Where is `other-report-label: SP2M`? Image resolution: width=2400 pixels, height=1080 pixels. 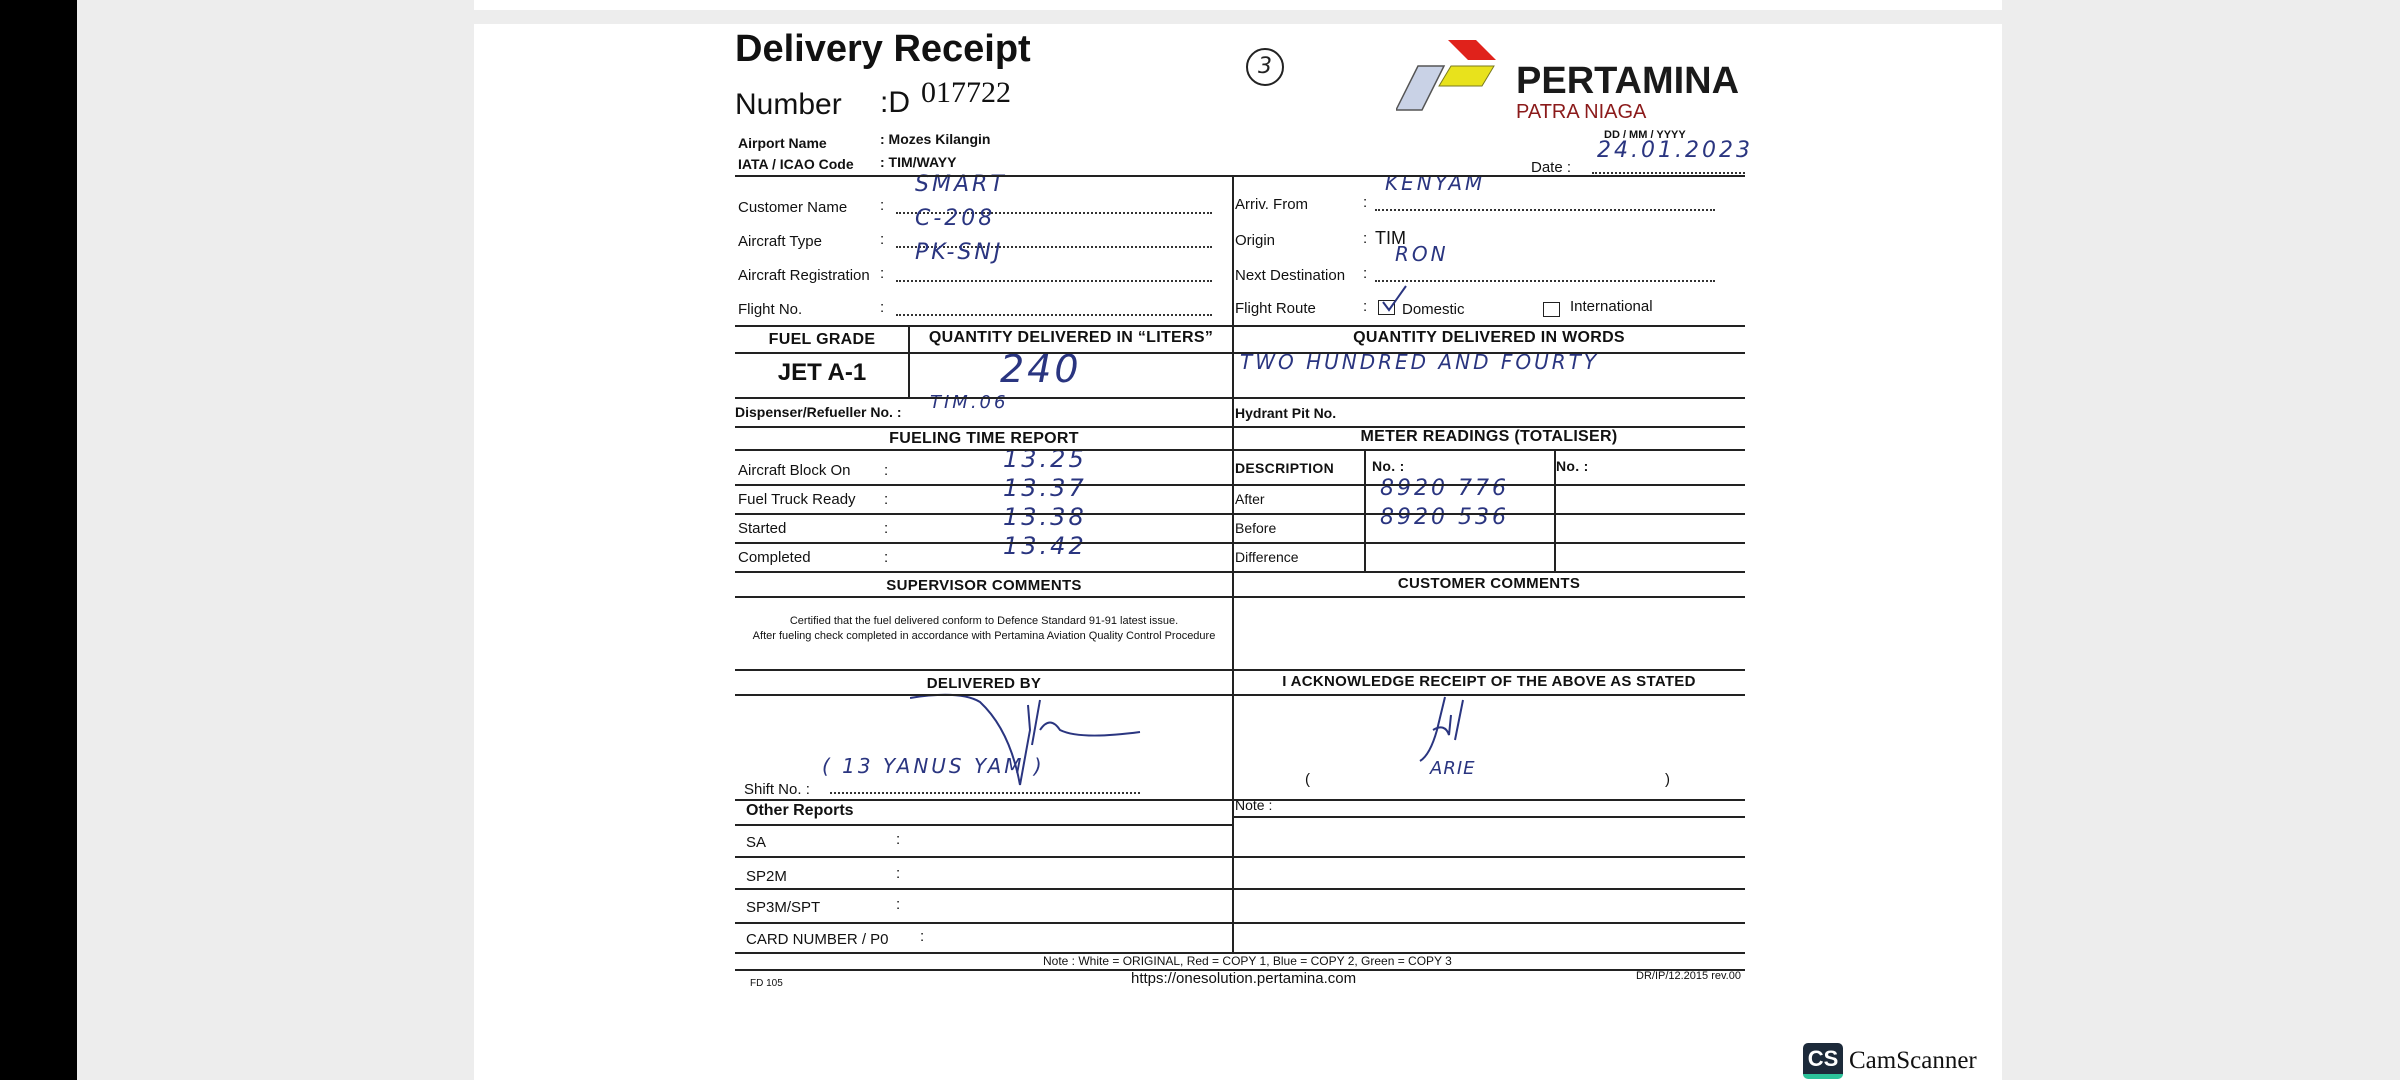 other-report-label: SP2M is located at coordinates (766, 876).